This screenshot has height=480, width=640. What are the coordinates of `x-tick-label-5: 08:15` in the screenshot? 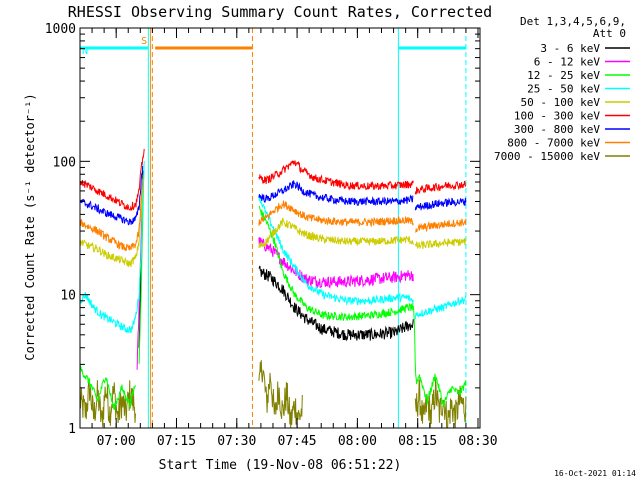 It's located at (417, 441).